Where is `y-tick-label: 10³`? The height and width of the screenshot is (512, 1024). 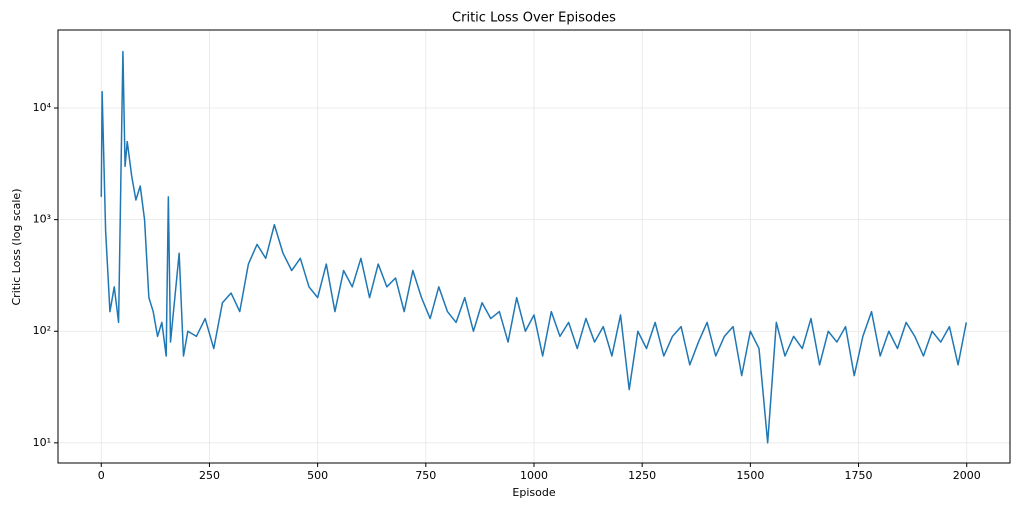
y-tick-label: 10³ is located at coordinates (42, 219).